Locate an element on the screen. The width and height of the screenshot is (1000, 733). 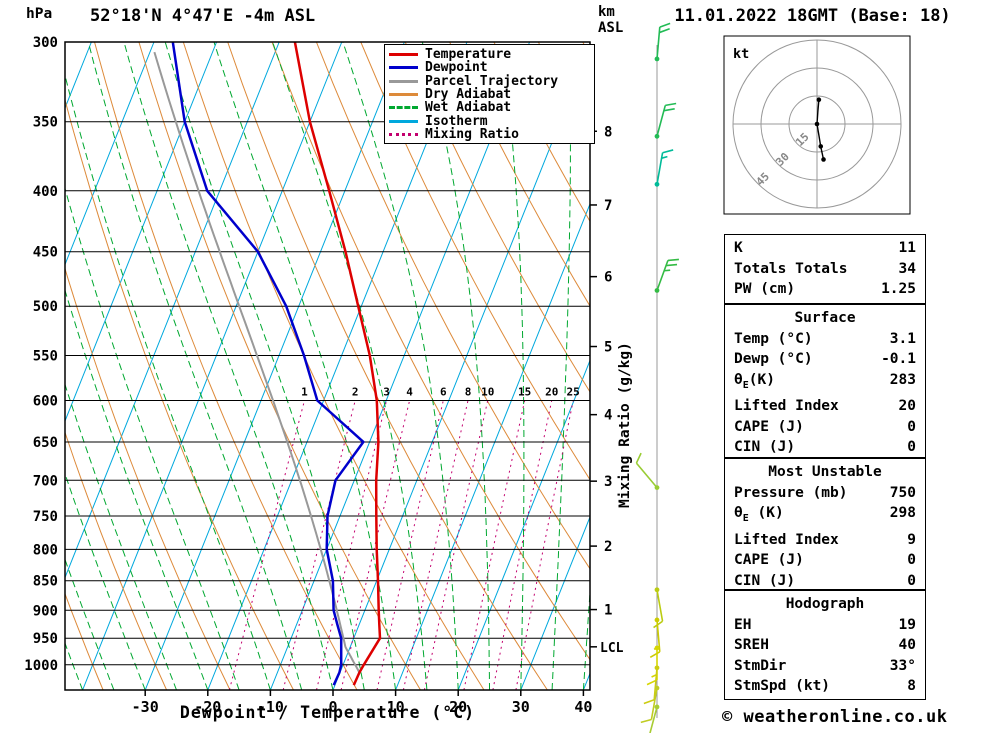
legend-label: Wet Adiabat is located at coordinates (468, 108).